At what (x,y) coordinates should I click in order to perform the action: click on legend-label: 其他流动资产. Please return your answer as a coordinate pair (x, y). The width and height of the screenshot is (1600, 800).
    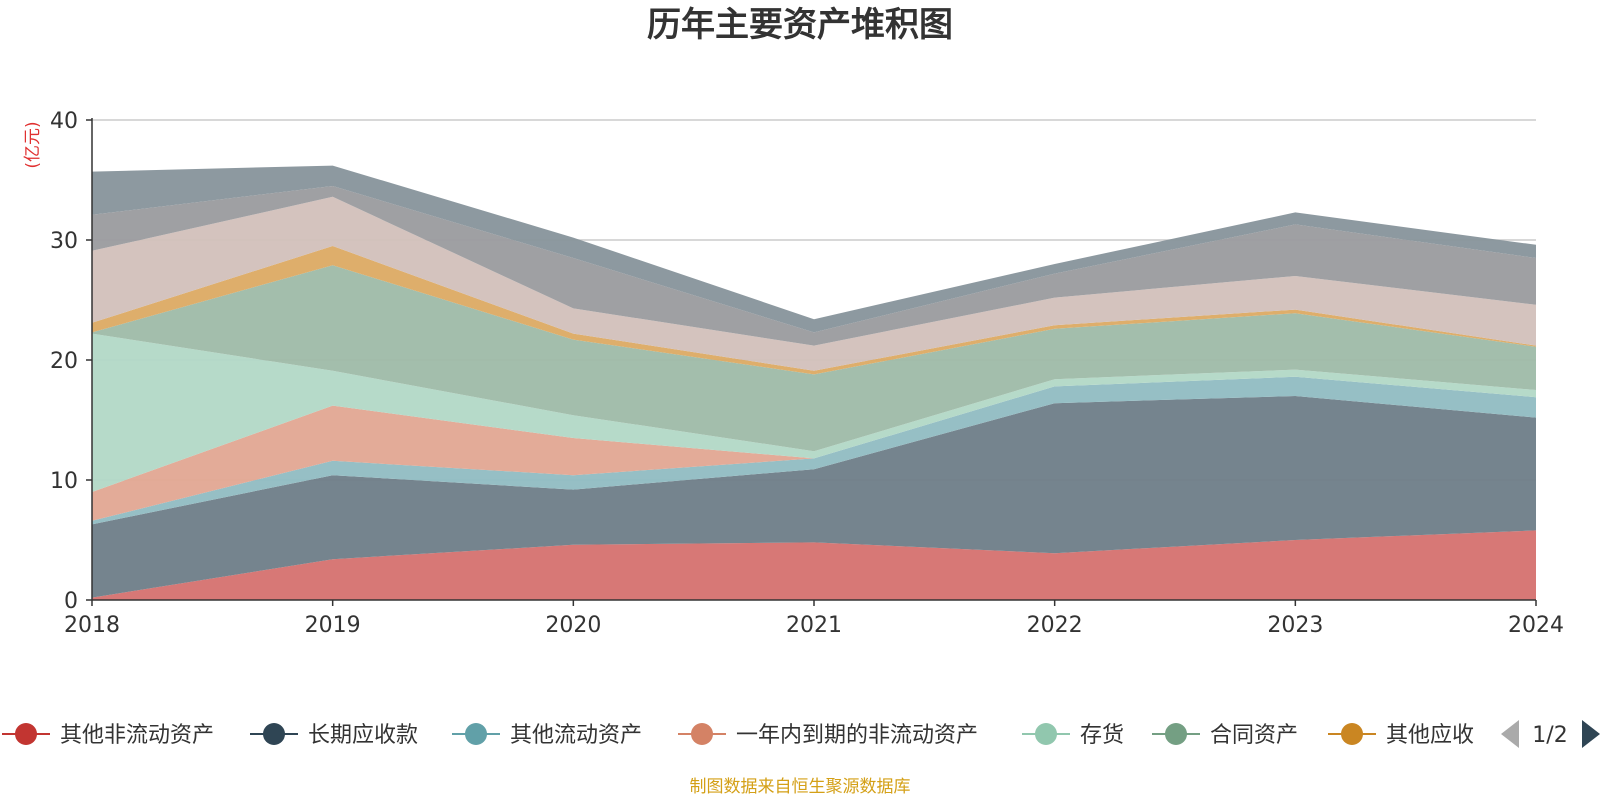
    Looking at the image, I should click on (576, 735).